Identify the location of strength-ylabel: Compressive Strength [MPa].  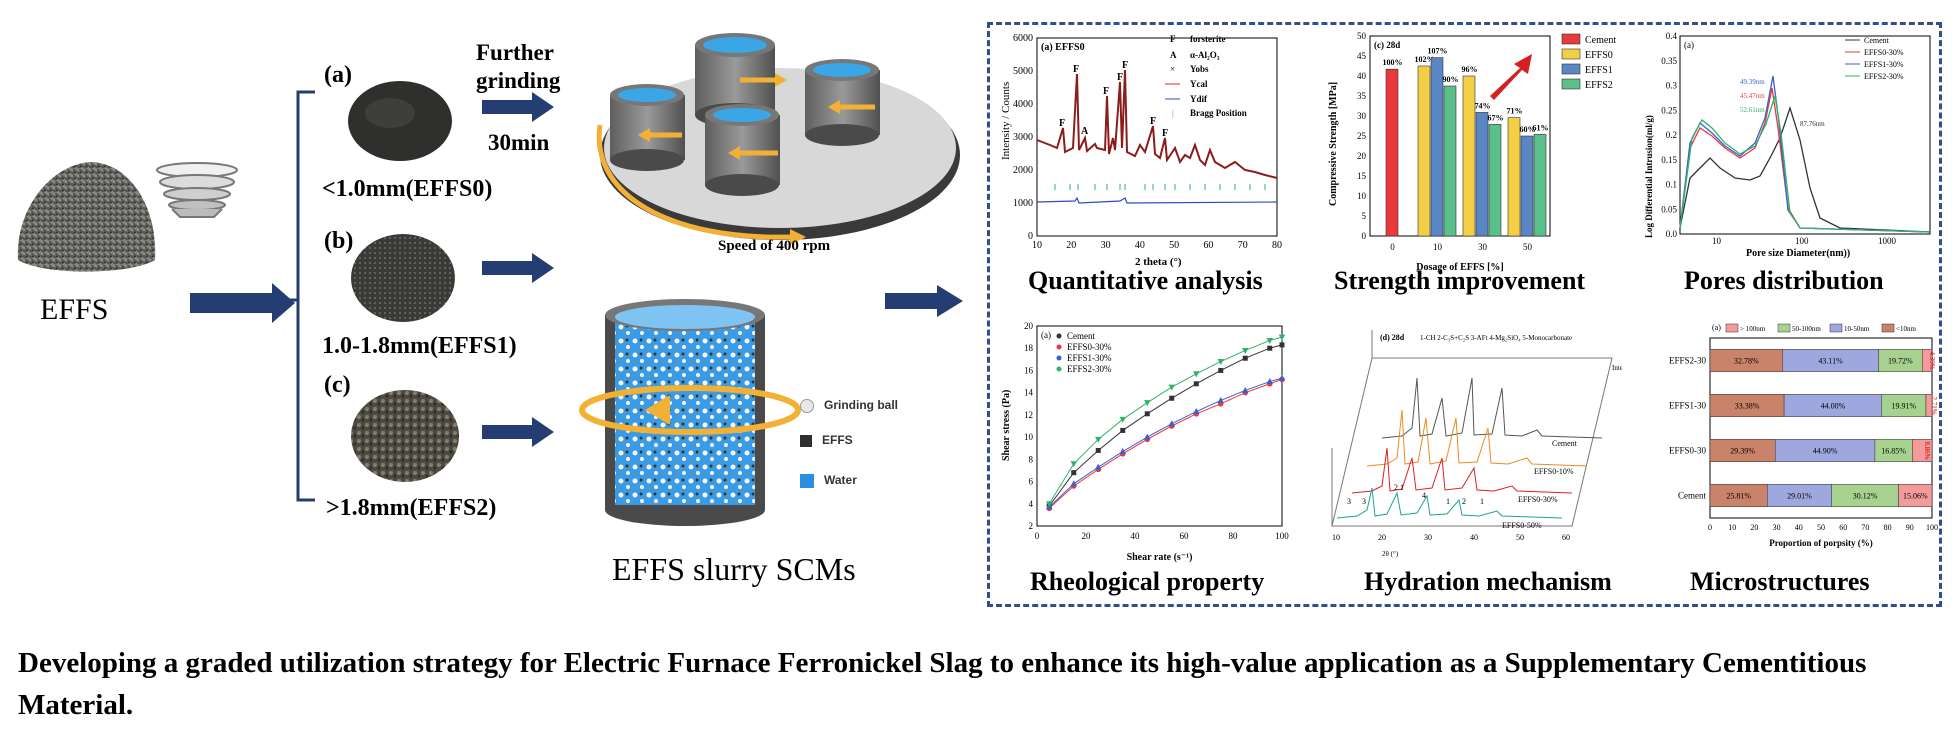
(1333, 144).